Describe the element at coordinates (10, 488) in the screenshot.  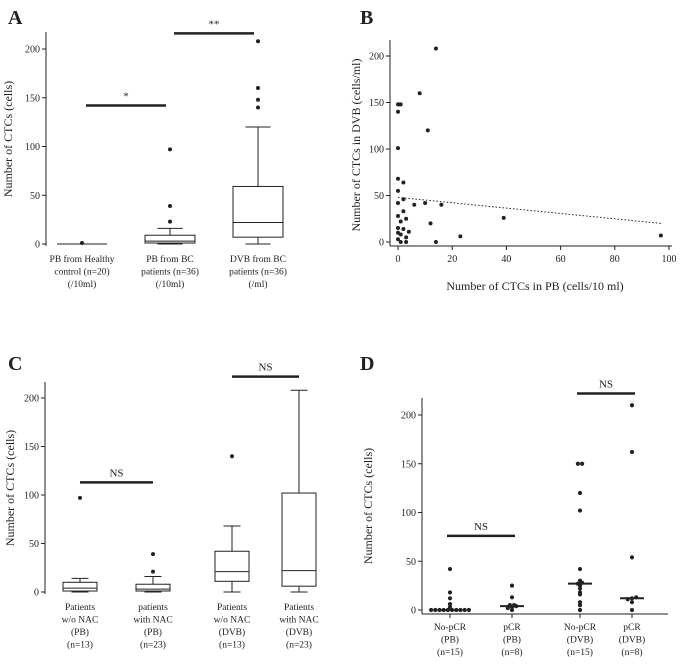
I see `panel-c-y-axis-label: Number of CTCs (cells)` at that location.